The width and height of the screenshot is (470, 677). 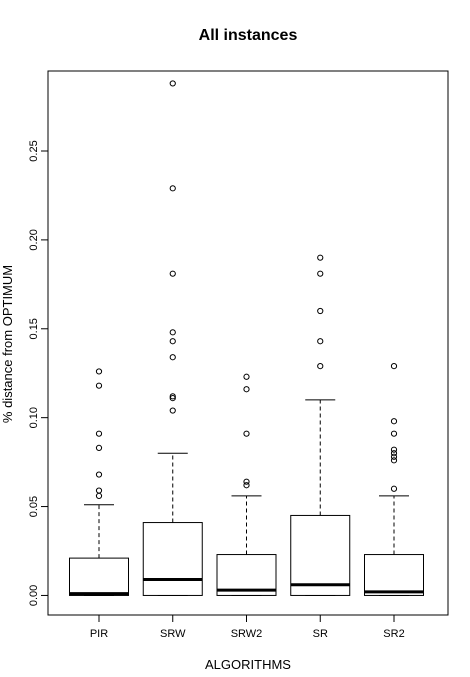 What do you see at coordinates (34, 239) in the screenshot?
I see `y-tick-label: 0.20` at bounding box center [34, 239].